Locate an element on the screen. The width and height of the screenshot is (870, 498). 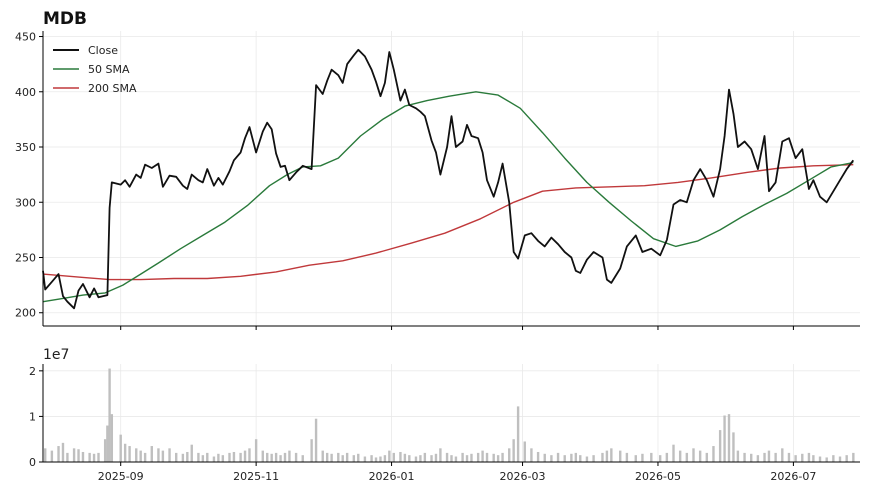
volume-y-ticks: 0 1 2 is located at coordinates (36, 417).